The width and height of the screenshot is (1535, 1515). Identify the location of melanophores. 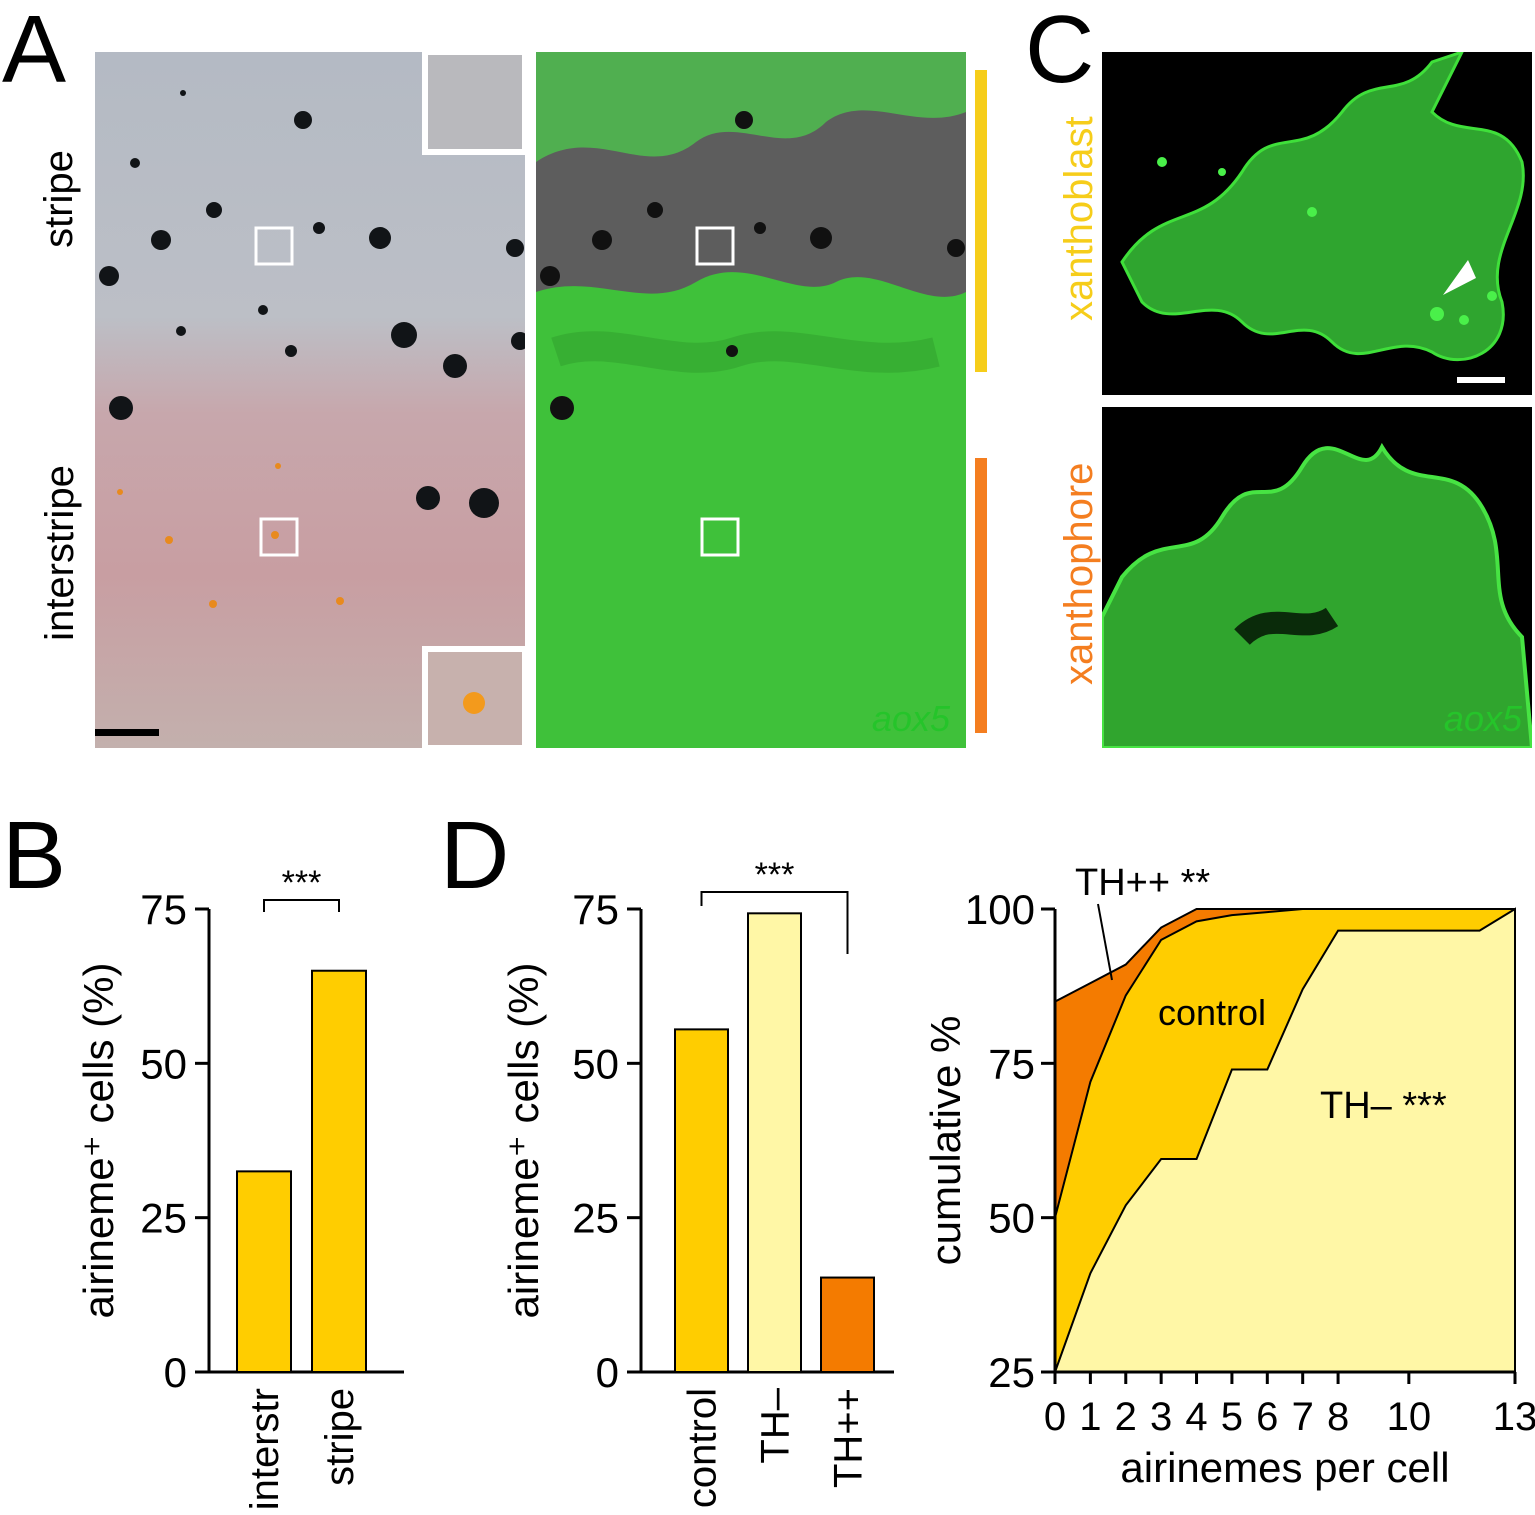
(312, 304).